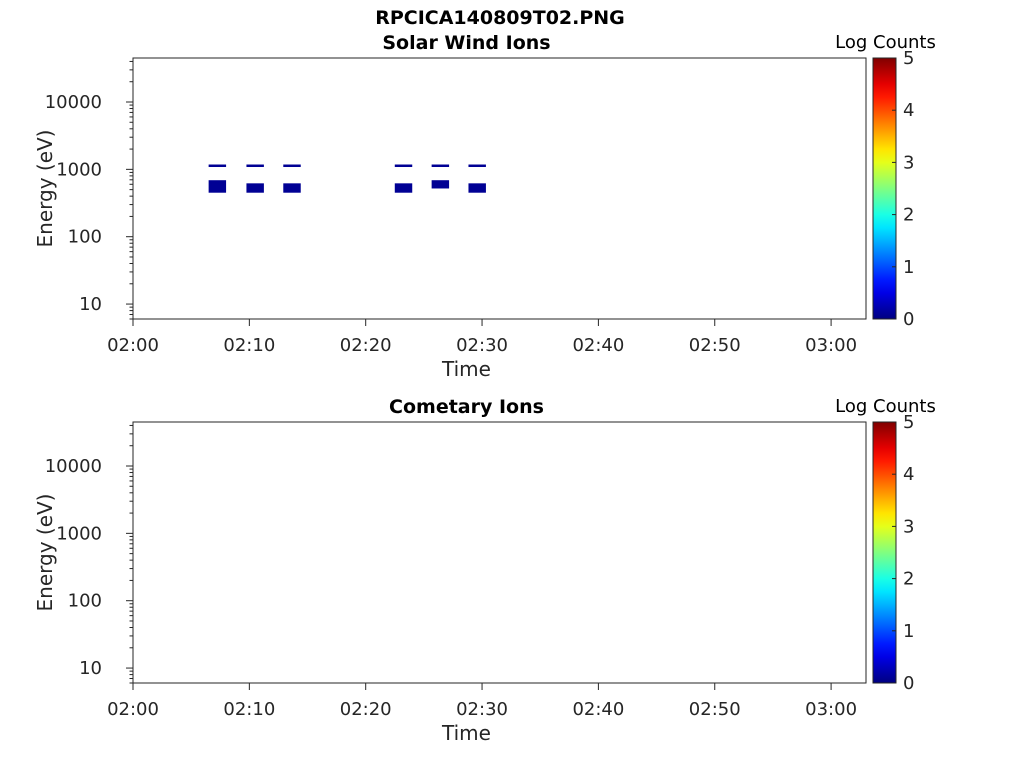 Image resolution: width=1024 pixels, height=768 pixels. Describe the element at coordinates (466, 43) in the screenshot. I see `panel-title: Solar Wind Ions` at that location.